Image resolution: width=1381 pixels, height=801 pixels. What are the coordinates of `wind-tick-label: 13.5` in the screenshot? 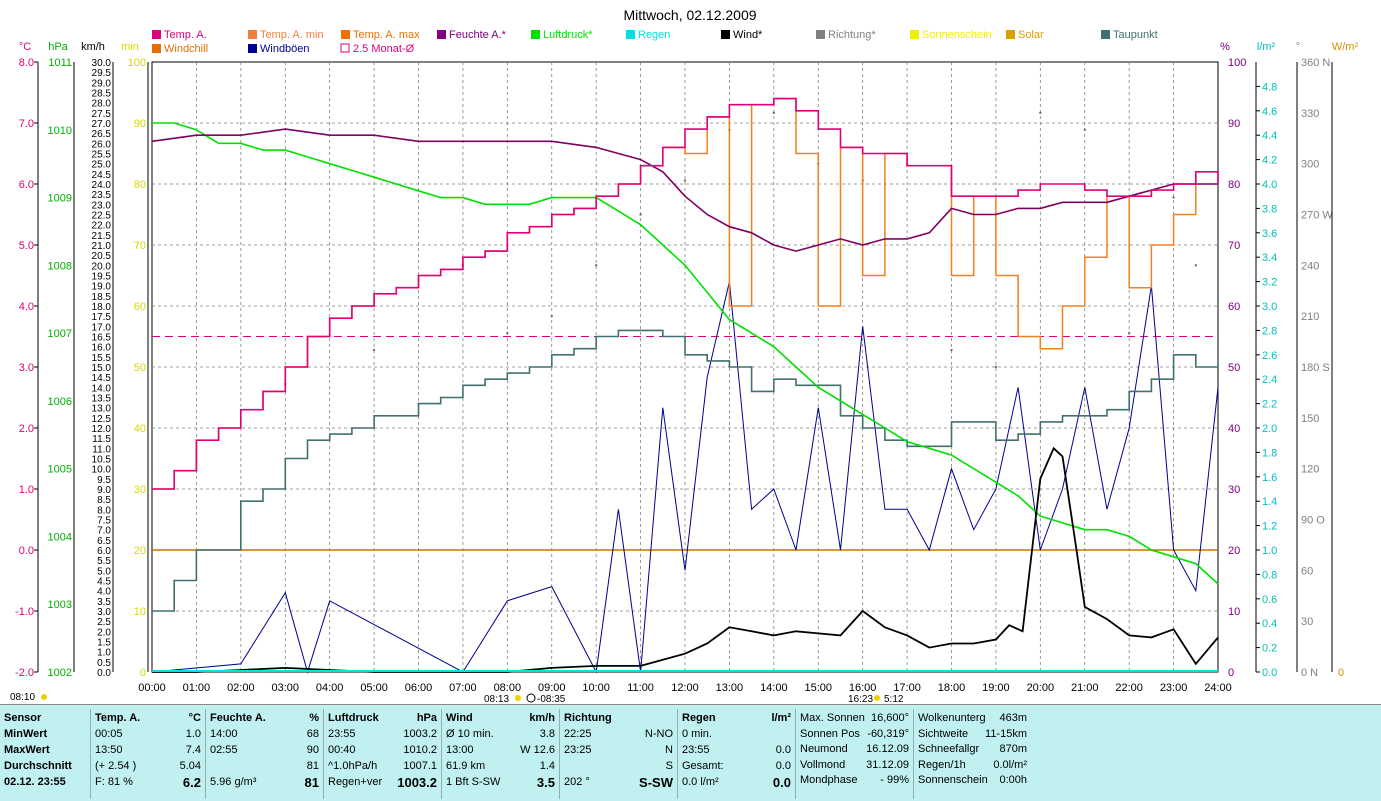 It's located at (102, 399).